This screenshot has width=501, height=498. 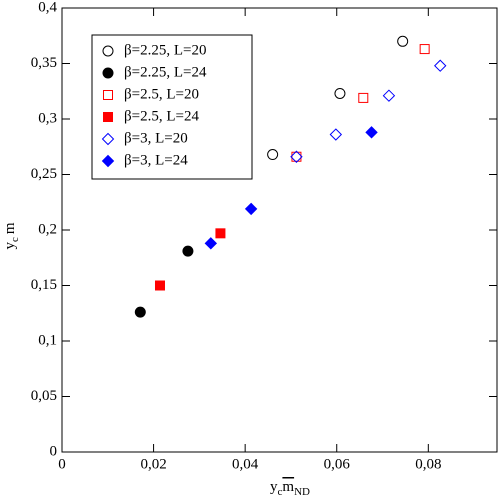 I want to click on x-tick-label: 0,02, so click(x=153, y=464).